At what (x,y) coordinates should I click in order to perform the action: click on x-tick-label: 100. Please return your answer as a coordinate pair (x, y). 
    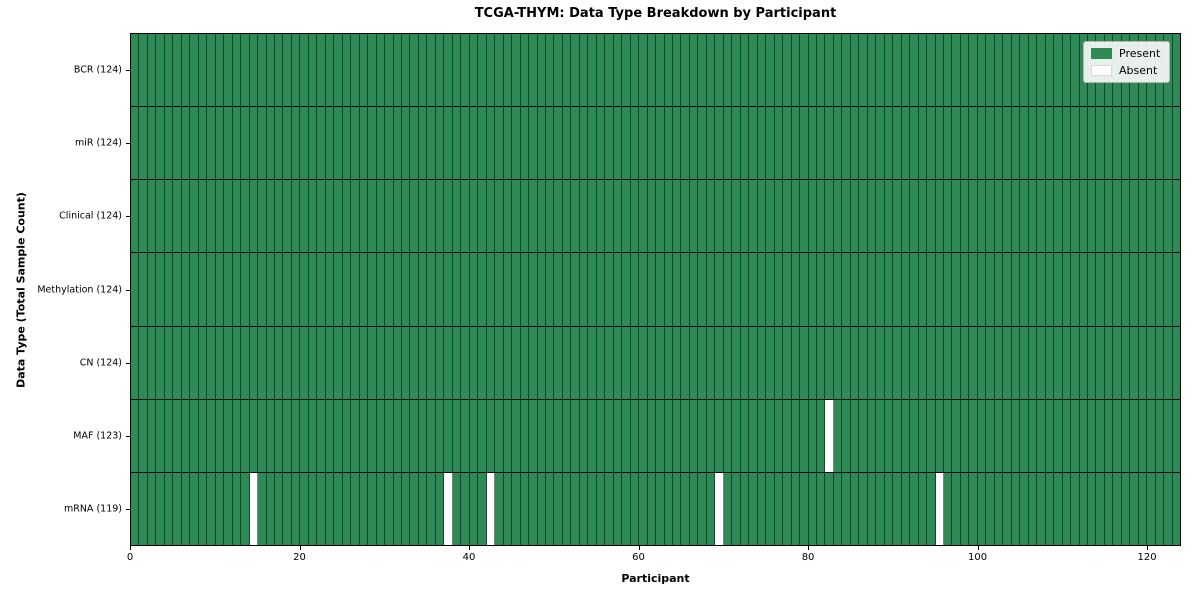
    Looking at the image, I should click on (978, 557).